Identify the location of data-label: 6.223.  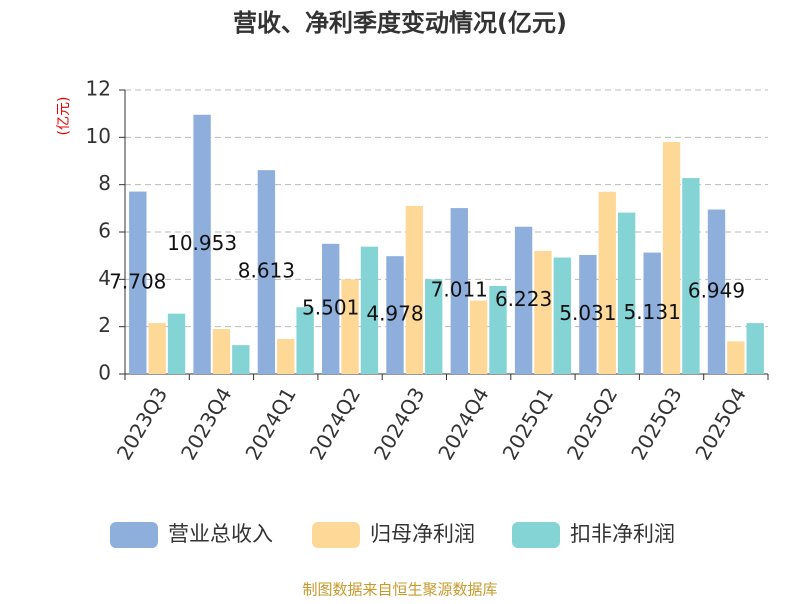
(523, 299).